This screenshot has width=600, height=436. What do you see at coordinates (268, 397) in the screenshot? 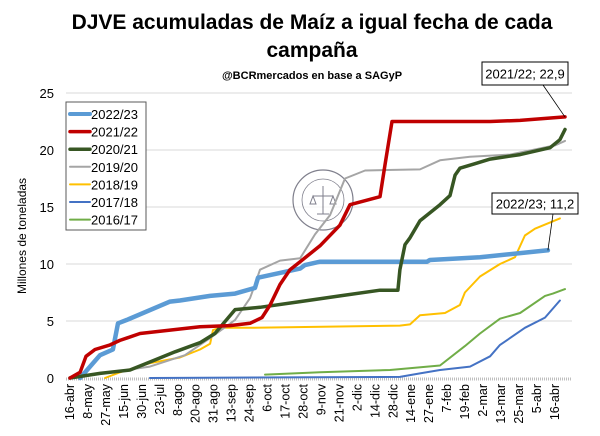
I see `x-tick-label: 6-oct` at bounding box center [268, 397].